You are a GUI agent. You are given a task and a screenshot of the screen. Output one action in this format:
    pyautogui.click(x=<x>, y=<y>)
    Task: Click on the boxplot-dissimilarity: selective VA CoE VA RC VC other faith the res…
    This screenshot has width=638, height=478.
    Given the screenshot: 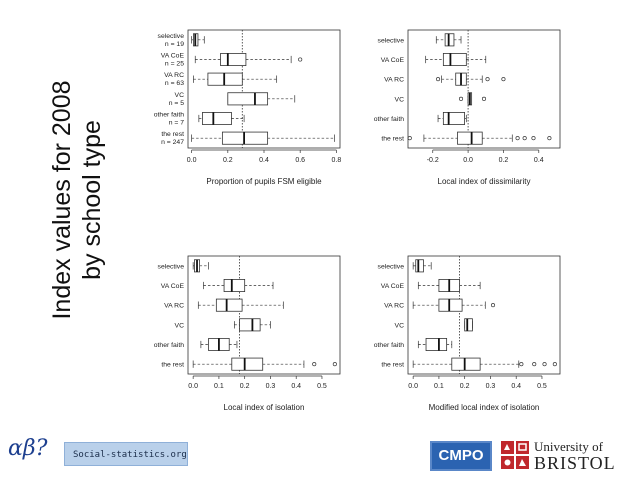 What is the action you would take?
    pyautogui.click(x=467, y=112)
    